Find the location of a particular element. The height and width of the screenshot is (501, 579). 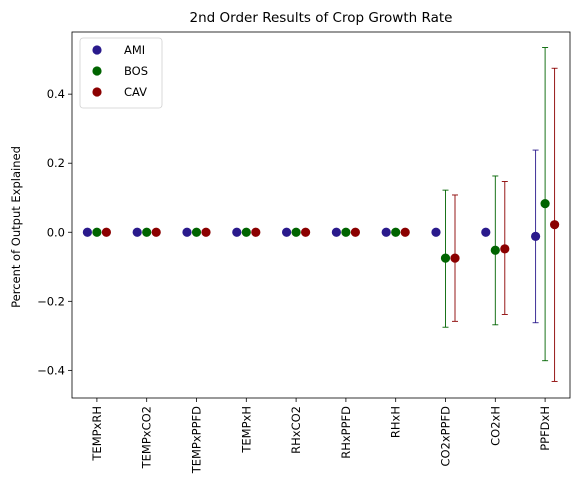

legend-label: CAV is located at coordinates (135, 92).